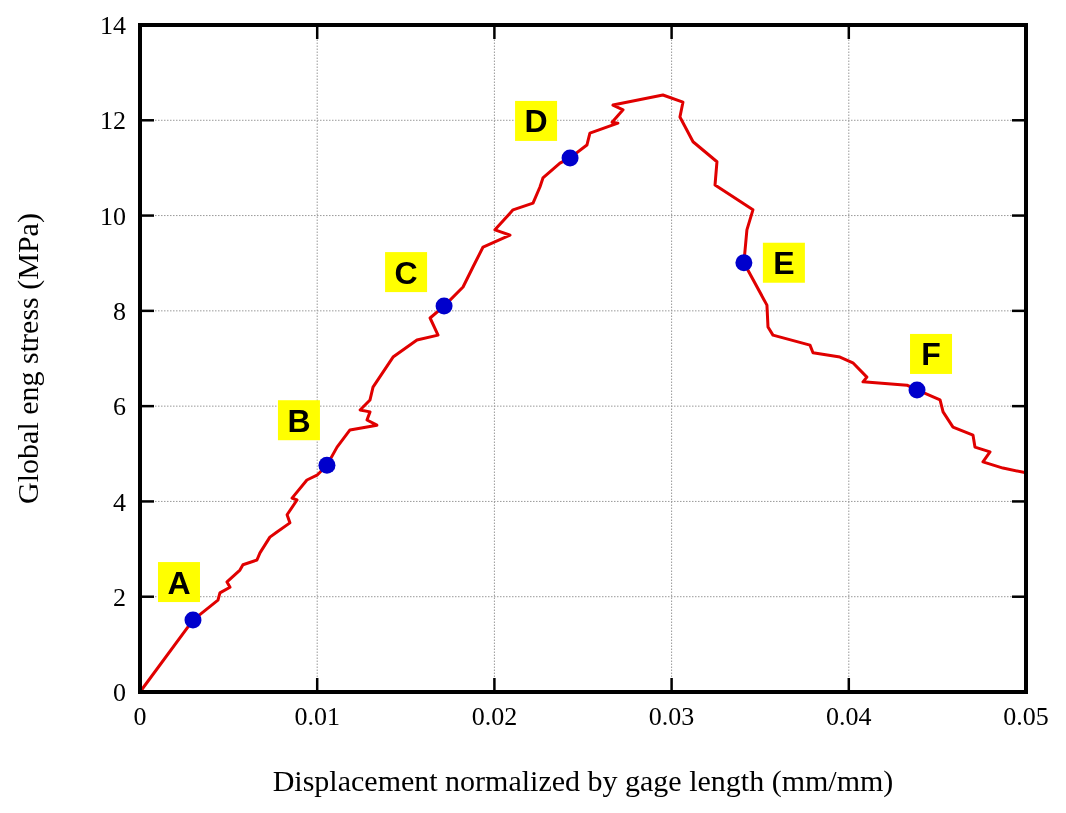 This screenshot has width=1066, height=813. I want to click on annotation: A, so click(179, 582).